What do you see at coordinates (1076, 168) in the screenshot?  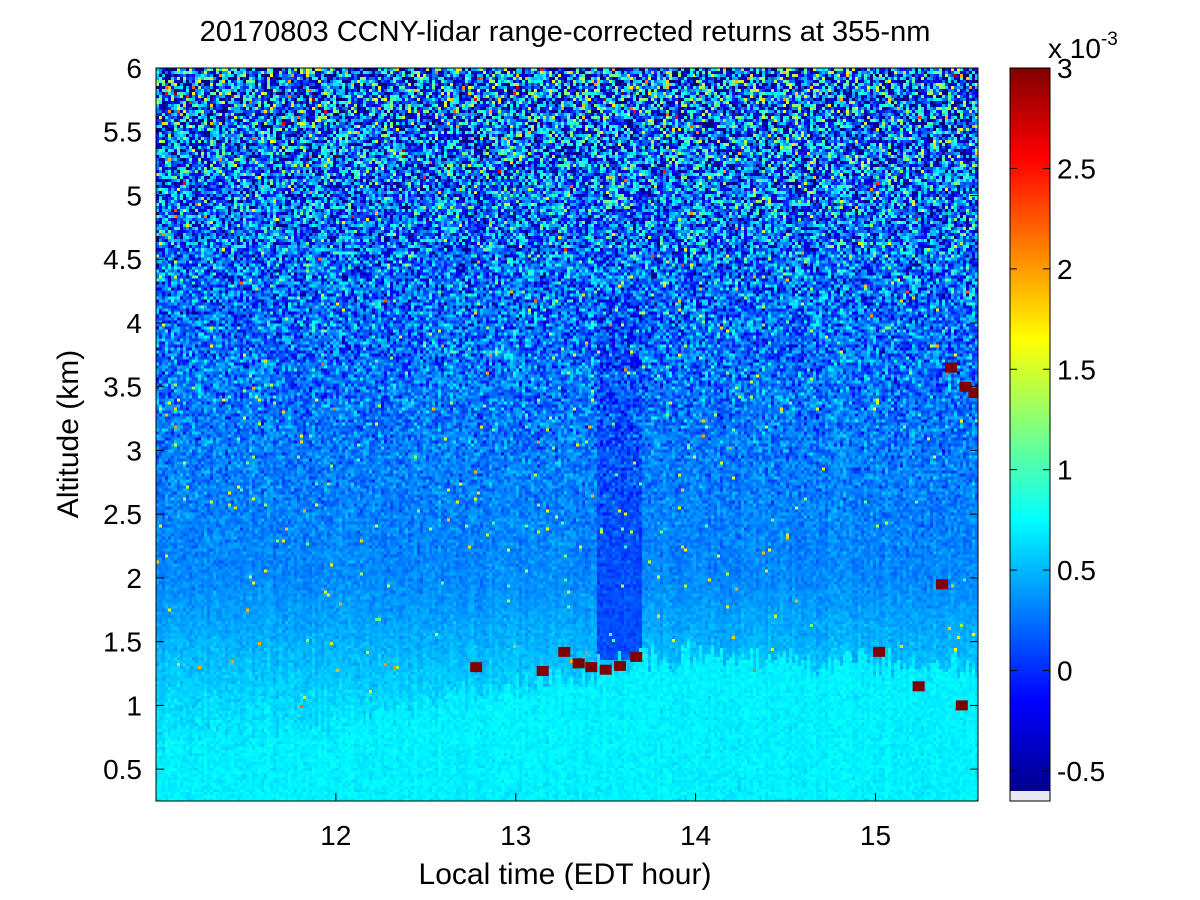 I see `colorbar-tick-label: 2.5` at bounding box center [1076, 168].